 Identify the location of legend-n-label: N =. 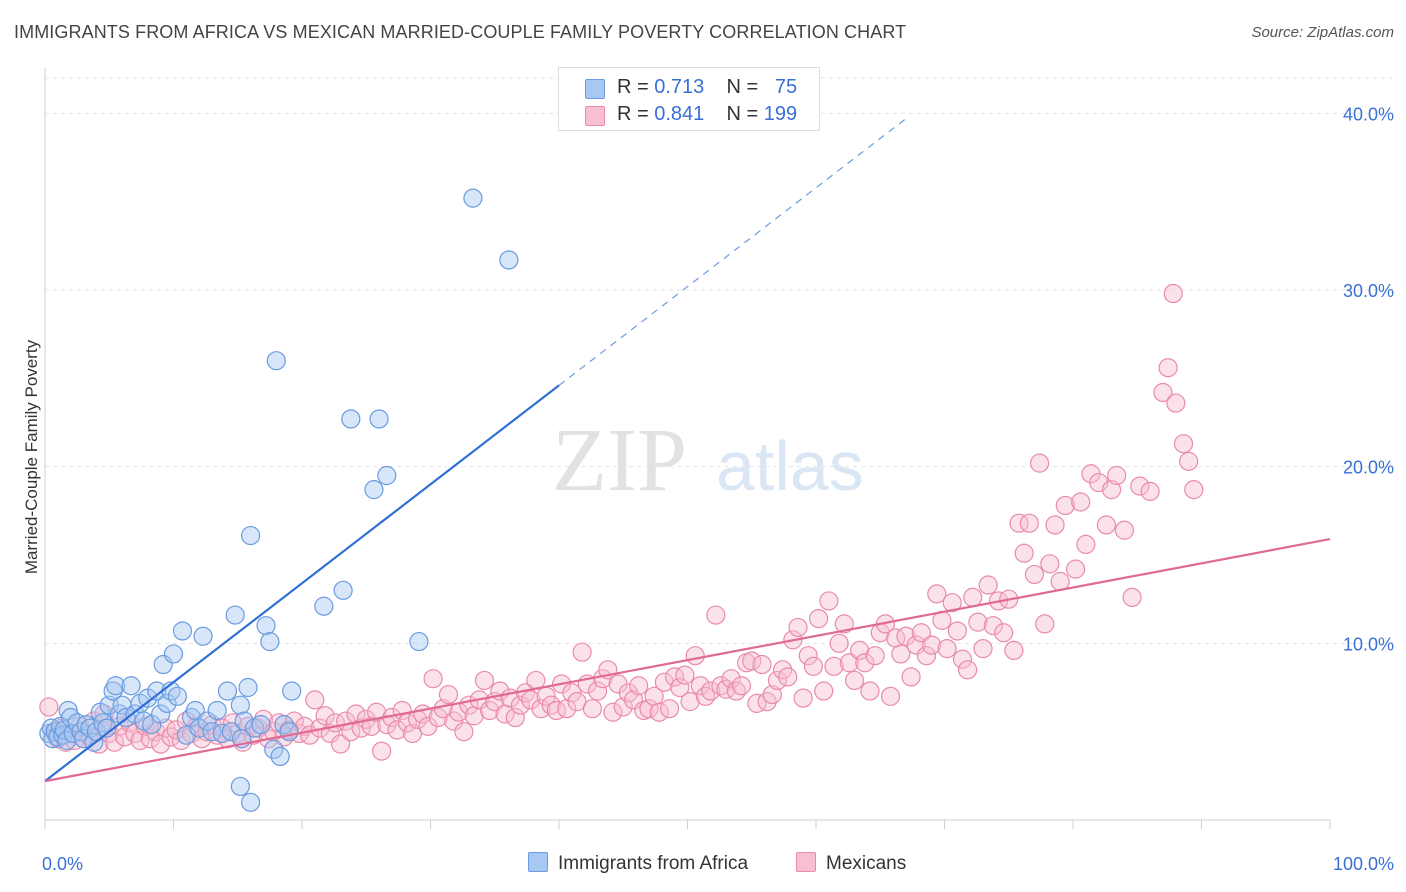
(745, 87).